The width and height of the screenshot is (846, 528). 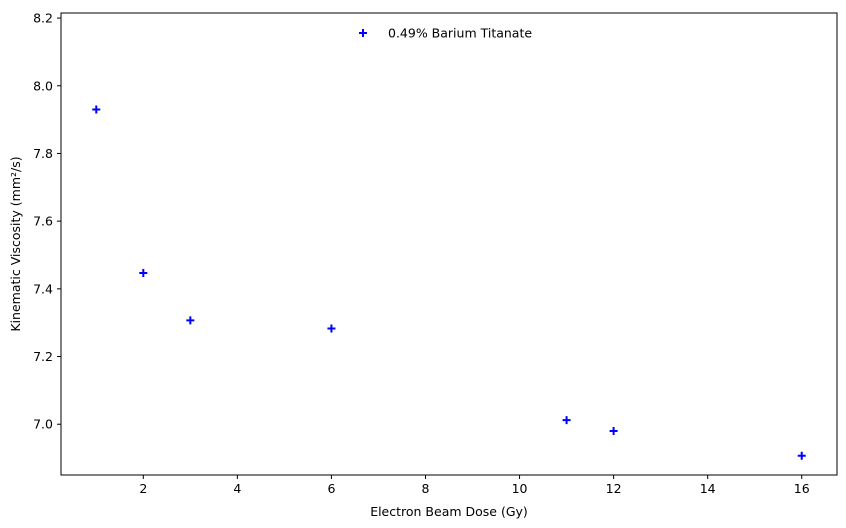 I want to click on x-tick-label: 2, so click(x=143, y=488).